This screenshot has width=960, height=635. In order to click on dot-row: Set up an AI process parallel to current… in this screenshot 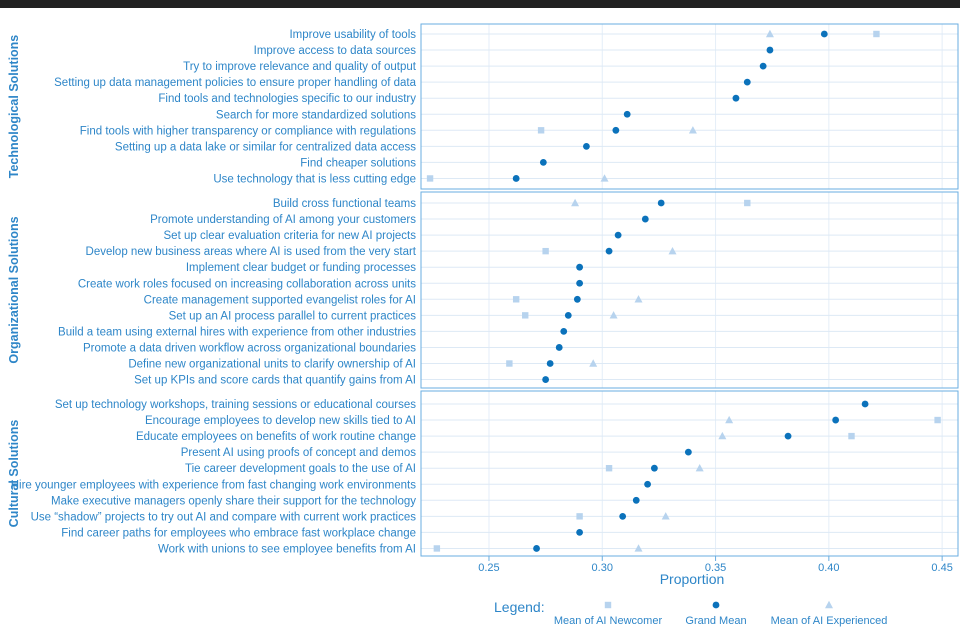, I will do `click(563, 316)`.